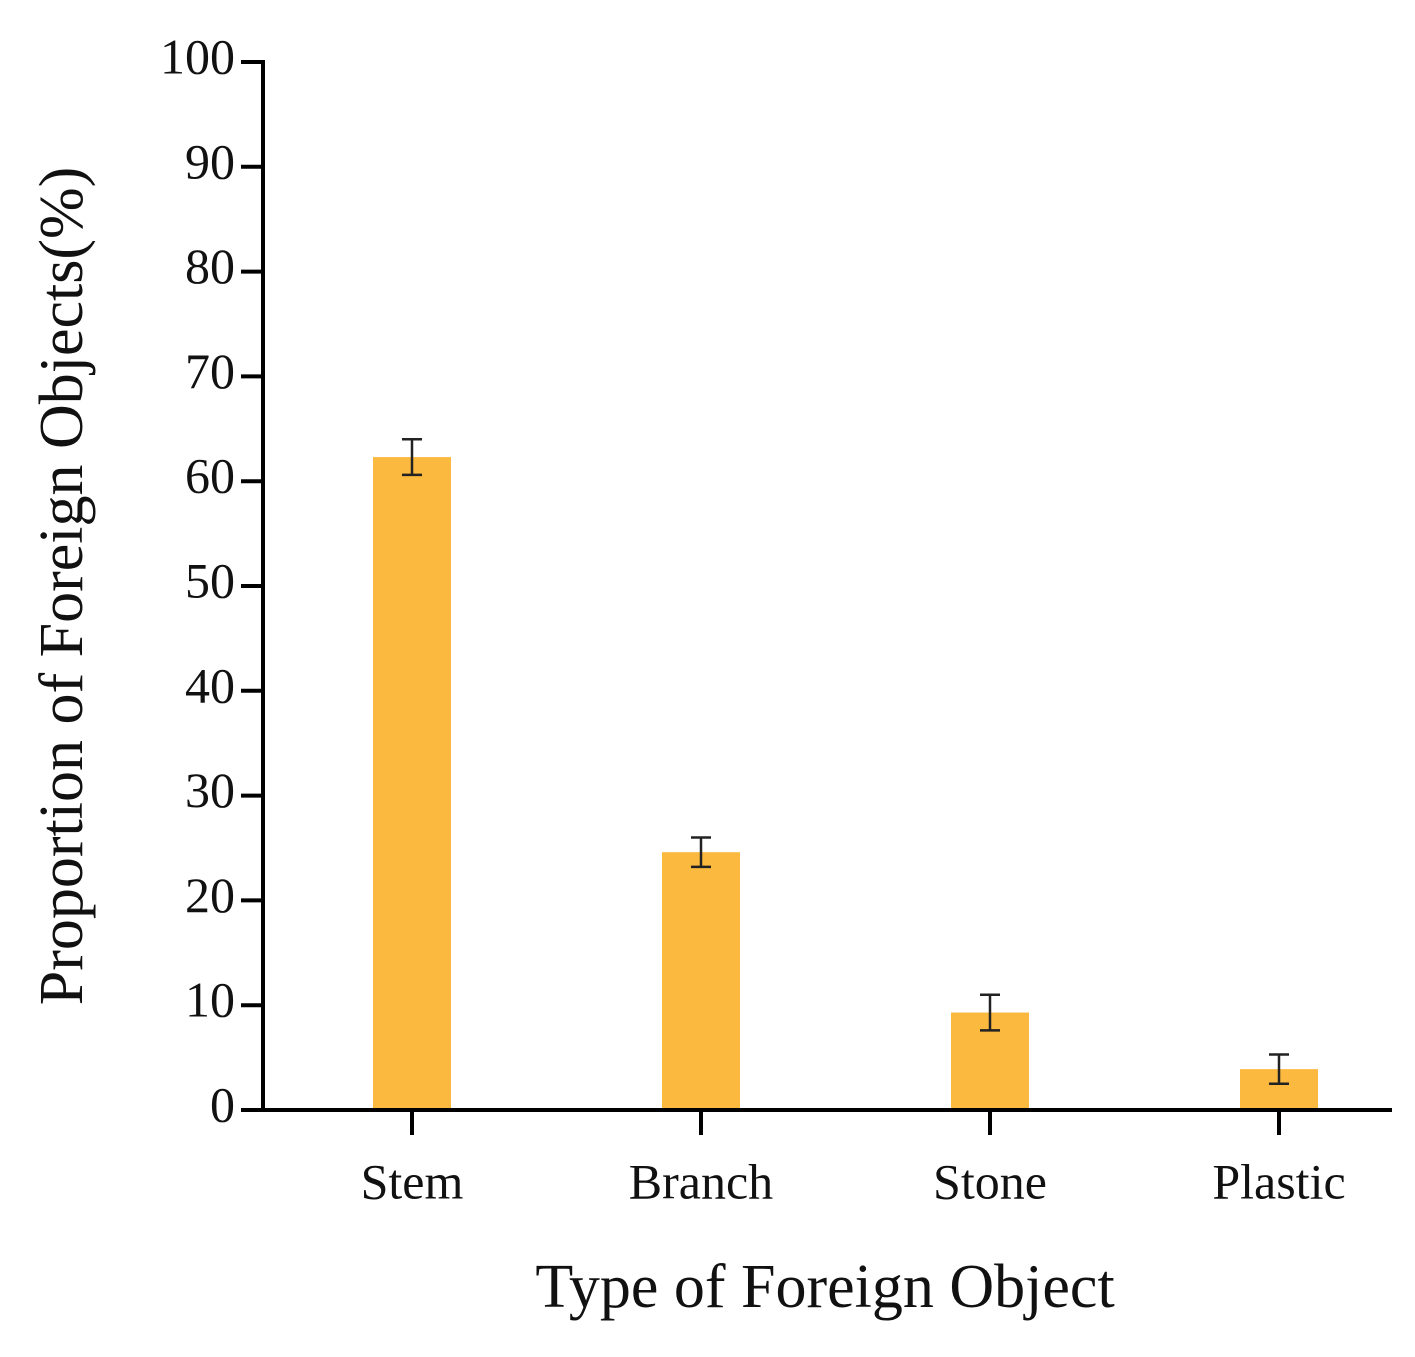 The height and width of the screenshot is (1357, 1415). What do you see at coordinates (197, 56) in the screenshot?
I see `y-tick-label: 100` at bounding box center [197, 56].